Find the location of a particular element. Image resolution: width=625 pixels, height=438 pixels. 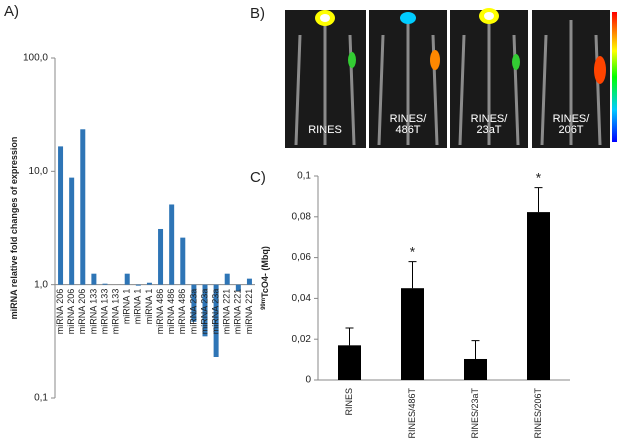

x-tick-label: RINES is located at coordinates (349, 402).